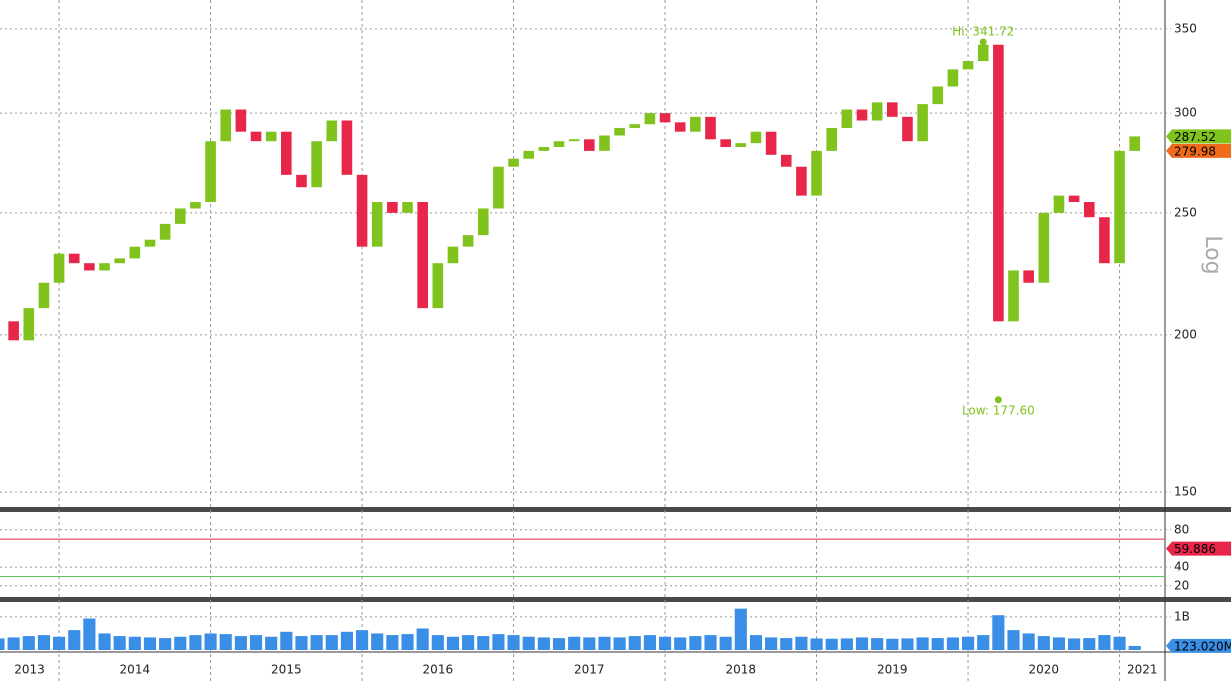 The height and width of the screenshot is (681, 1231). Describe the element at coordinates (1044, 670) in the screenshot. I see `x-tick-label: 2020` at that location.